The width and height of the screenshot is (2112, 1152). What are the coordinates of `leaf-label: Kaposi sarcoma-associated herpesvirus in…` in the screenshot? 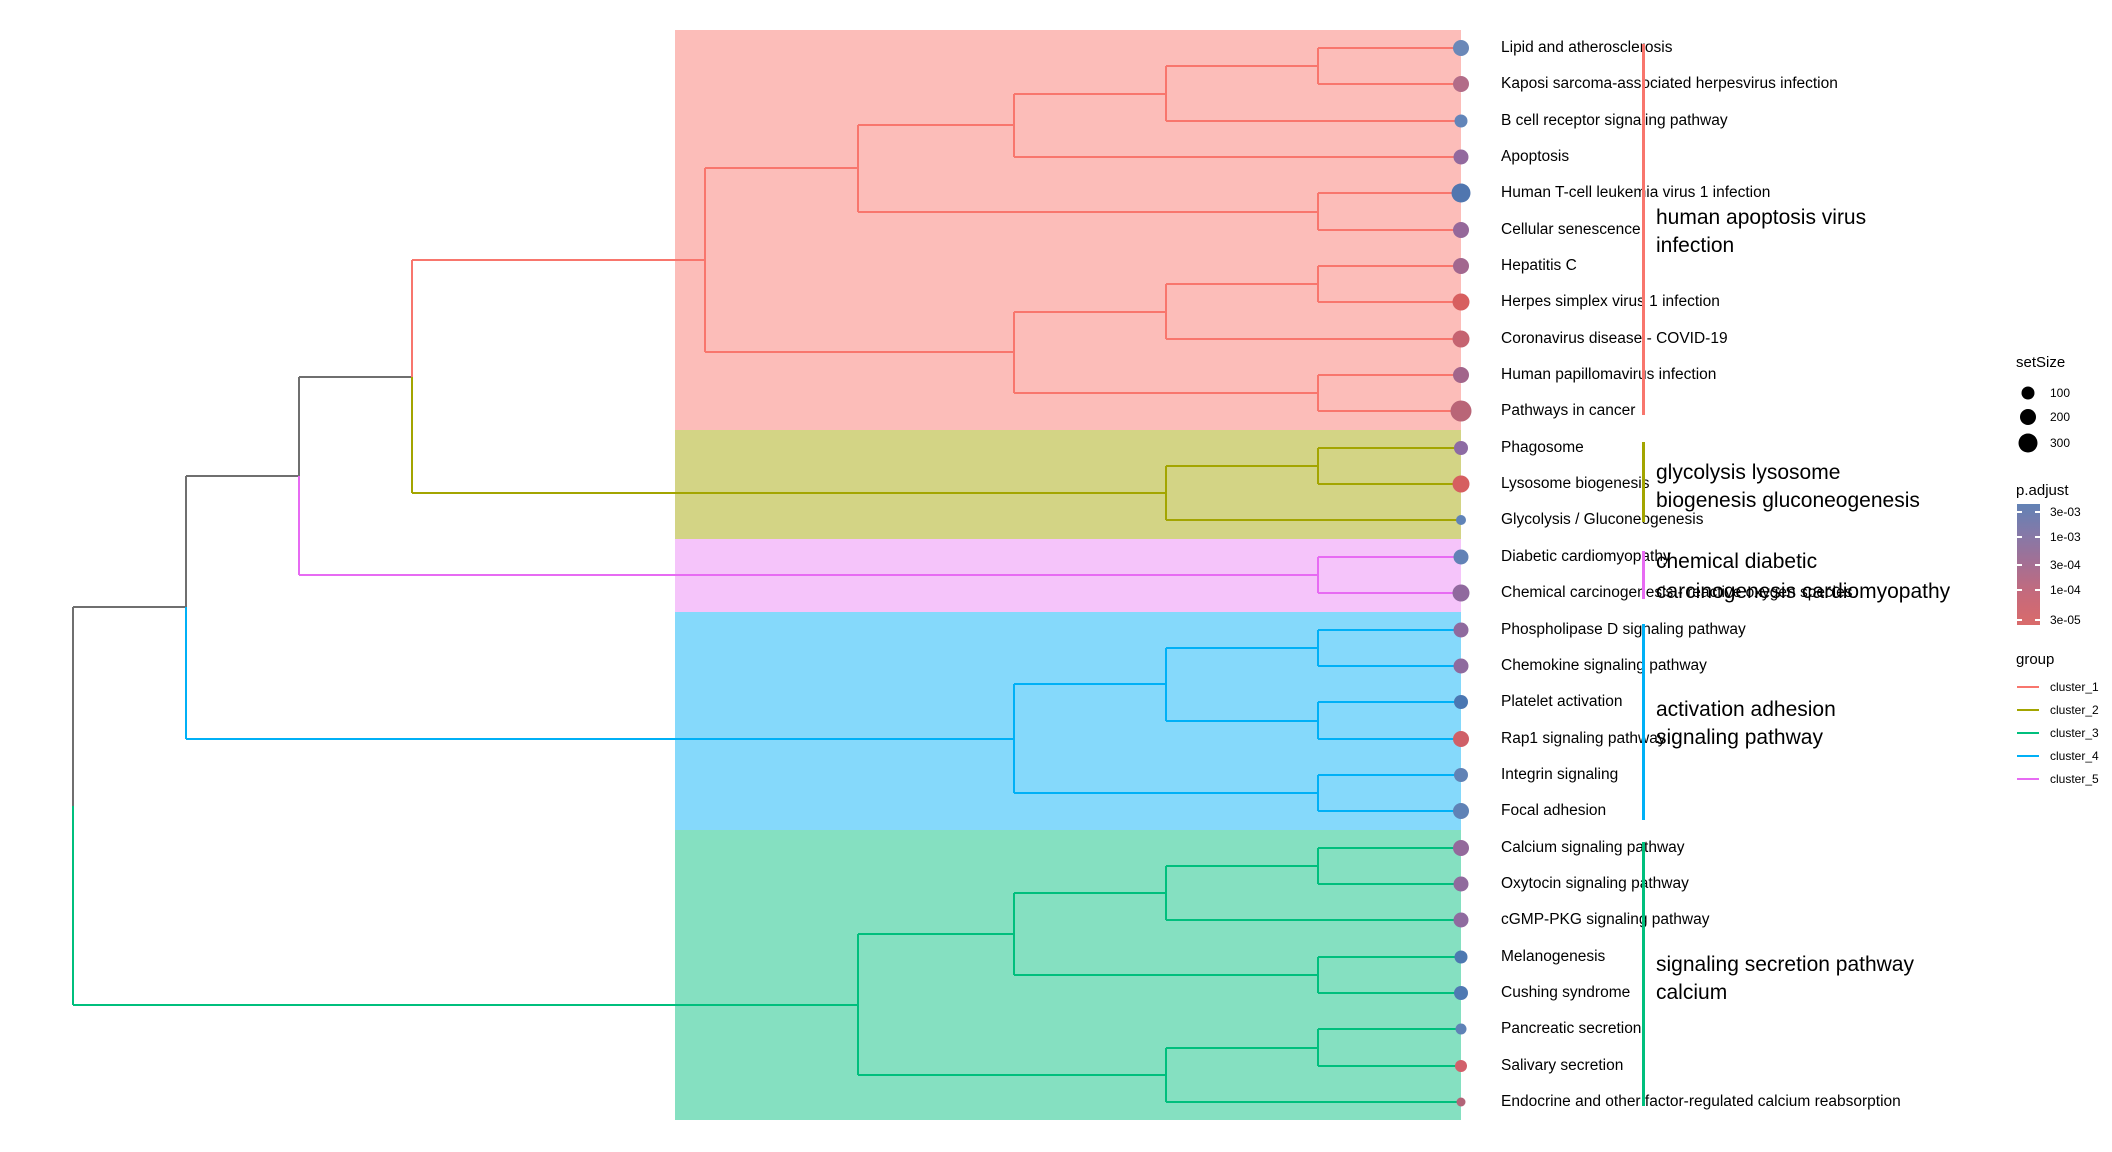 It's located at (1669, 83).